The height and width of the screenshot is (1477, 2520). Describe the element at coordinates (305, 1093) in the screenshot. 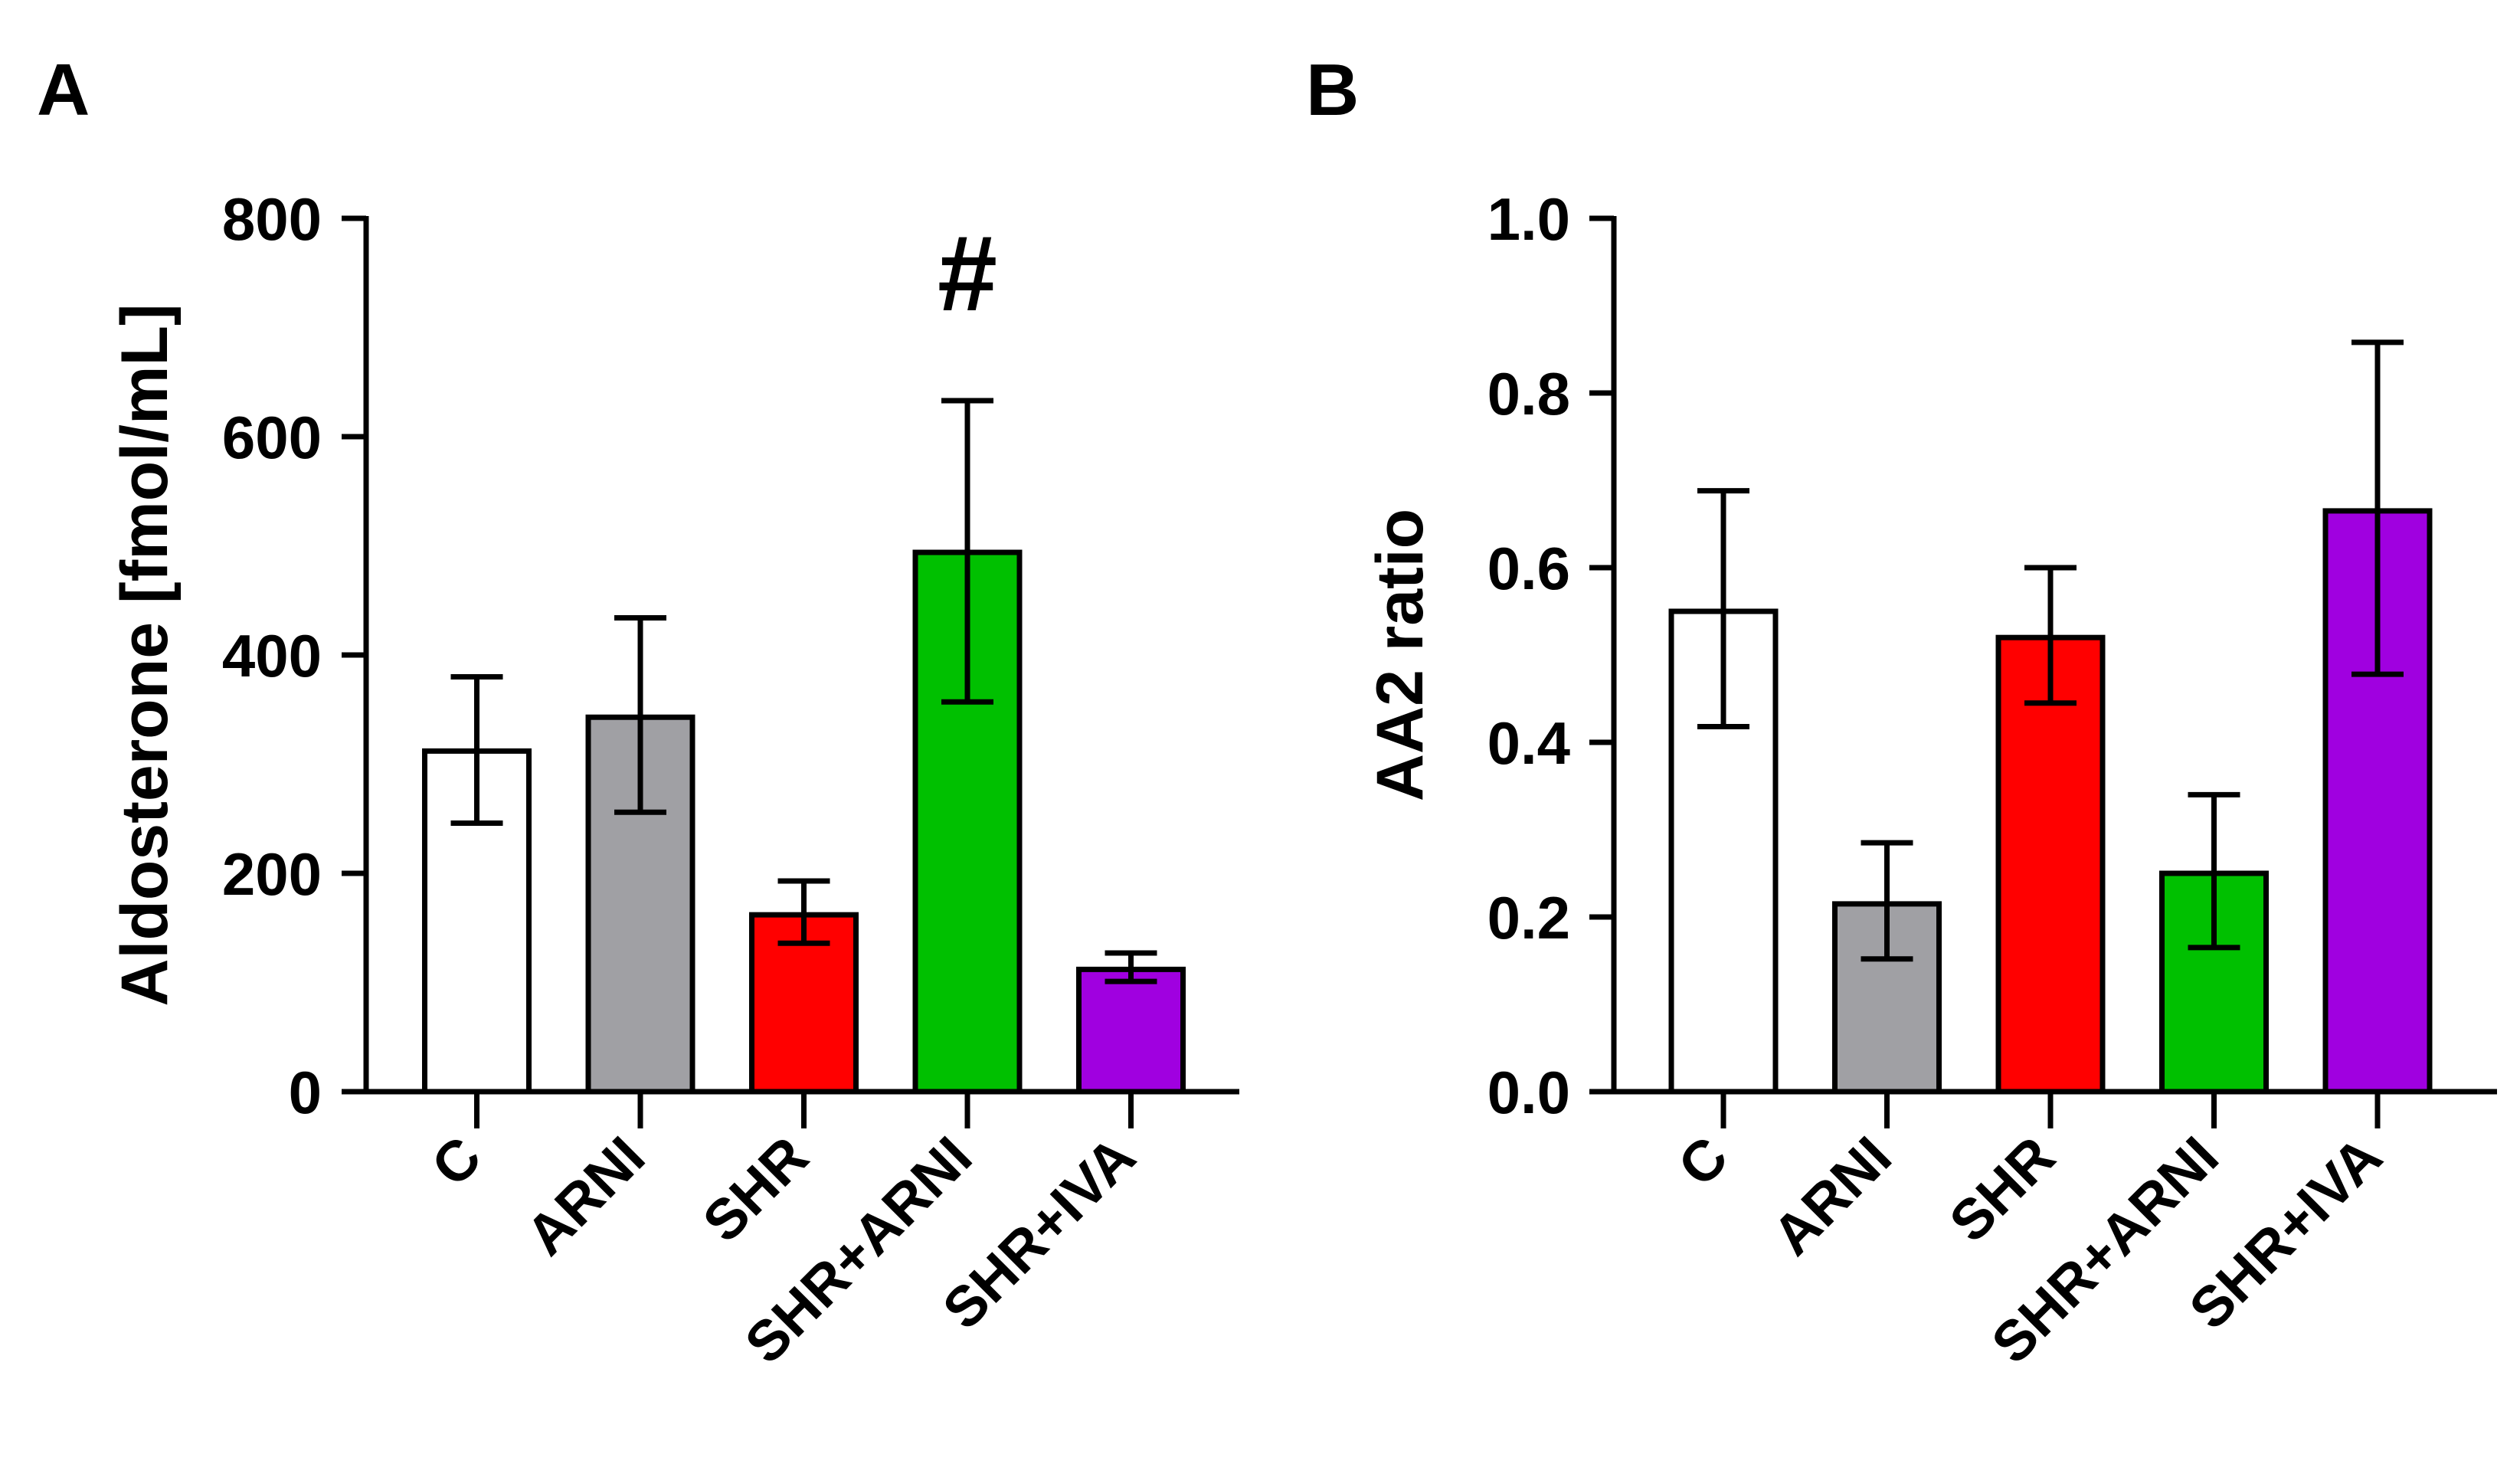

I see `y-tick-label: 0` at that location.